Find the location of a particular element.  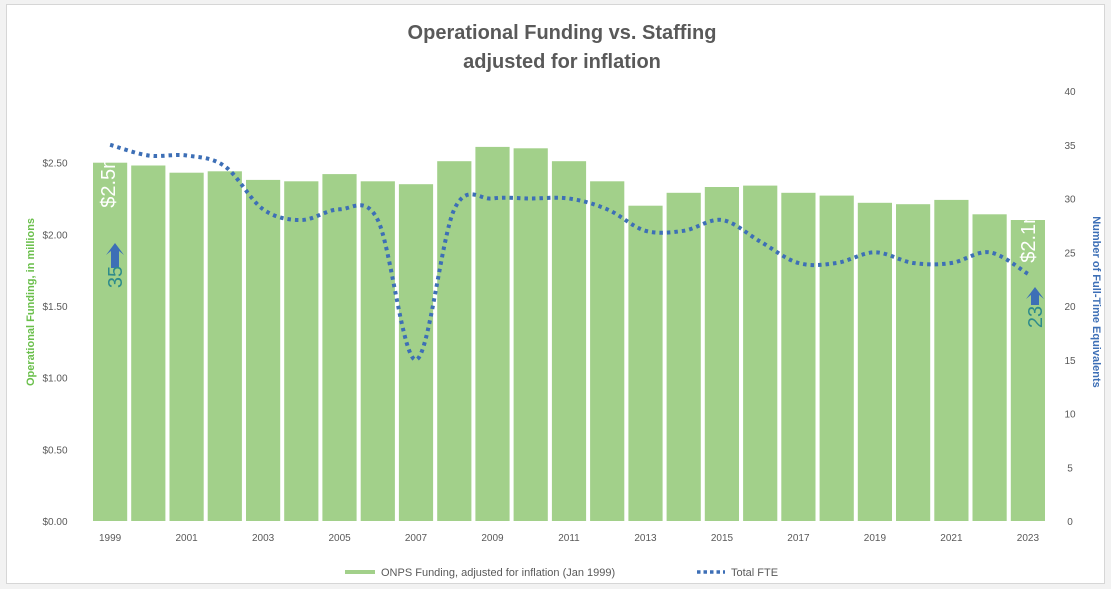

x-tick-label: 2021 is located at coordinates (951, 538).